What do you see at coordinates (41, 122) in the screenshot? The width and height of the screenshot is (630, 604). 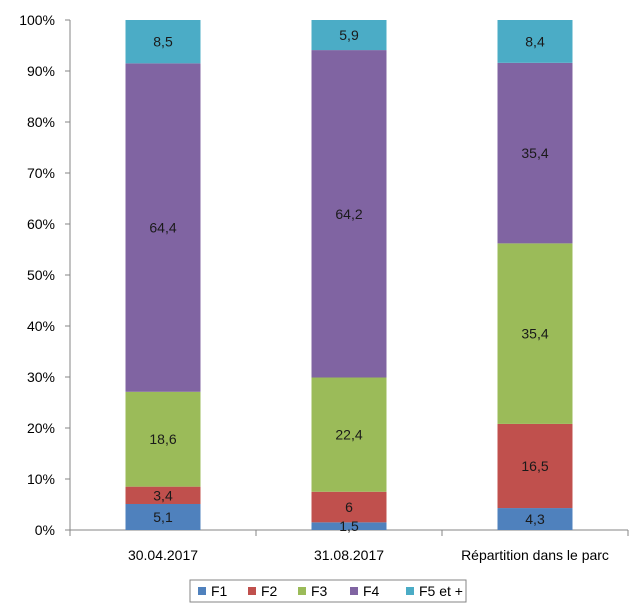 I see `y-tick-label: 80%` at bounding box center [41, 122].